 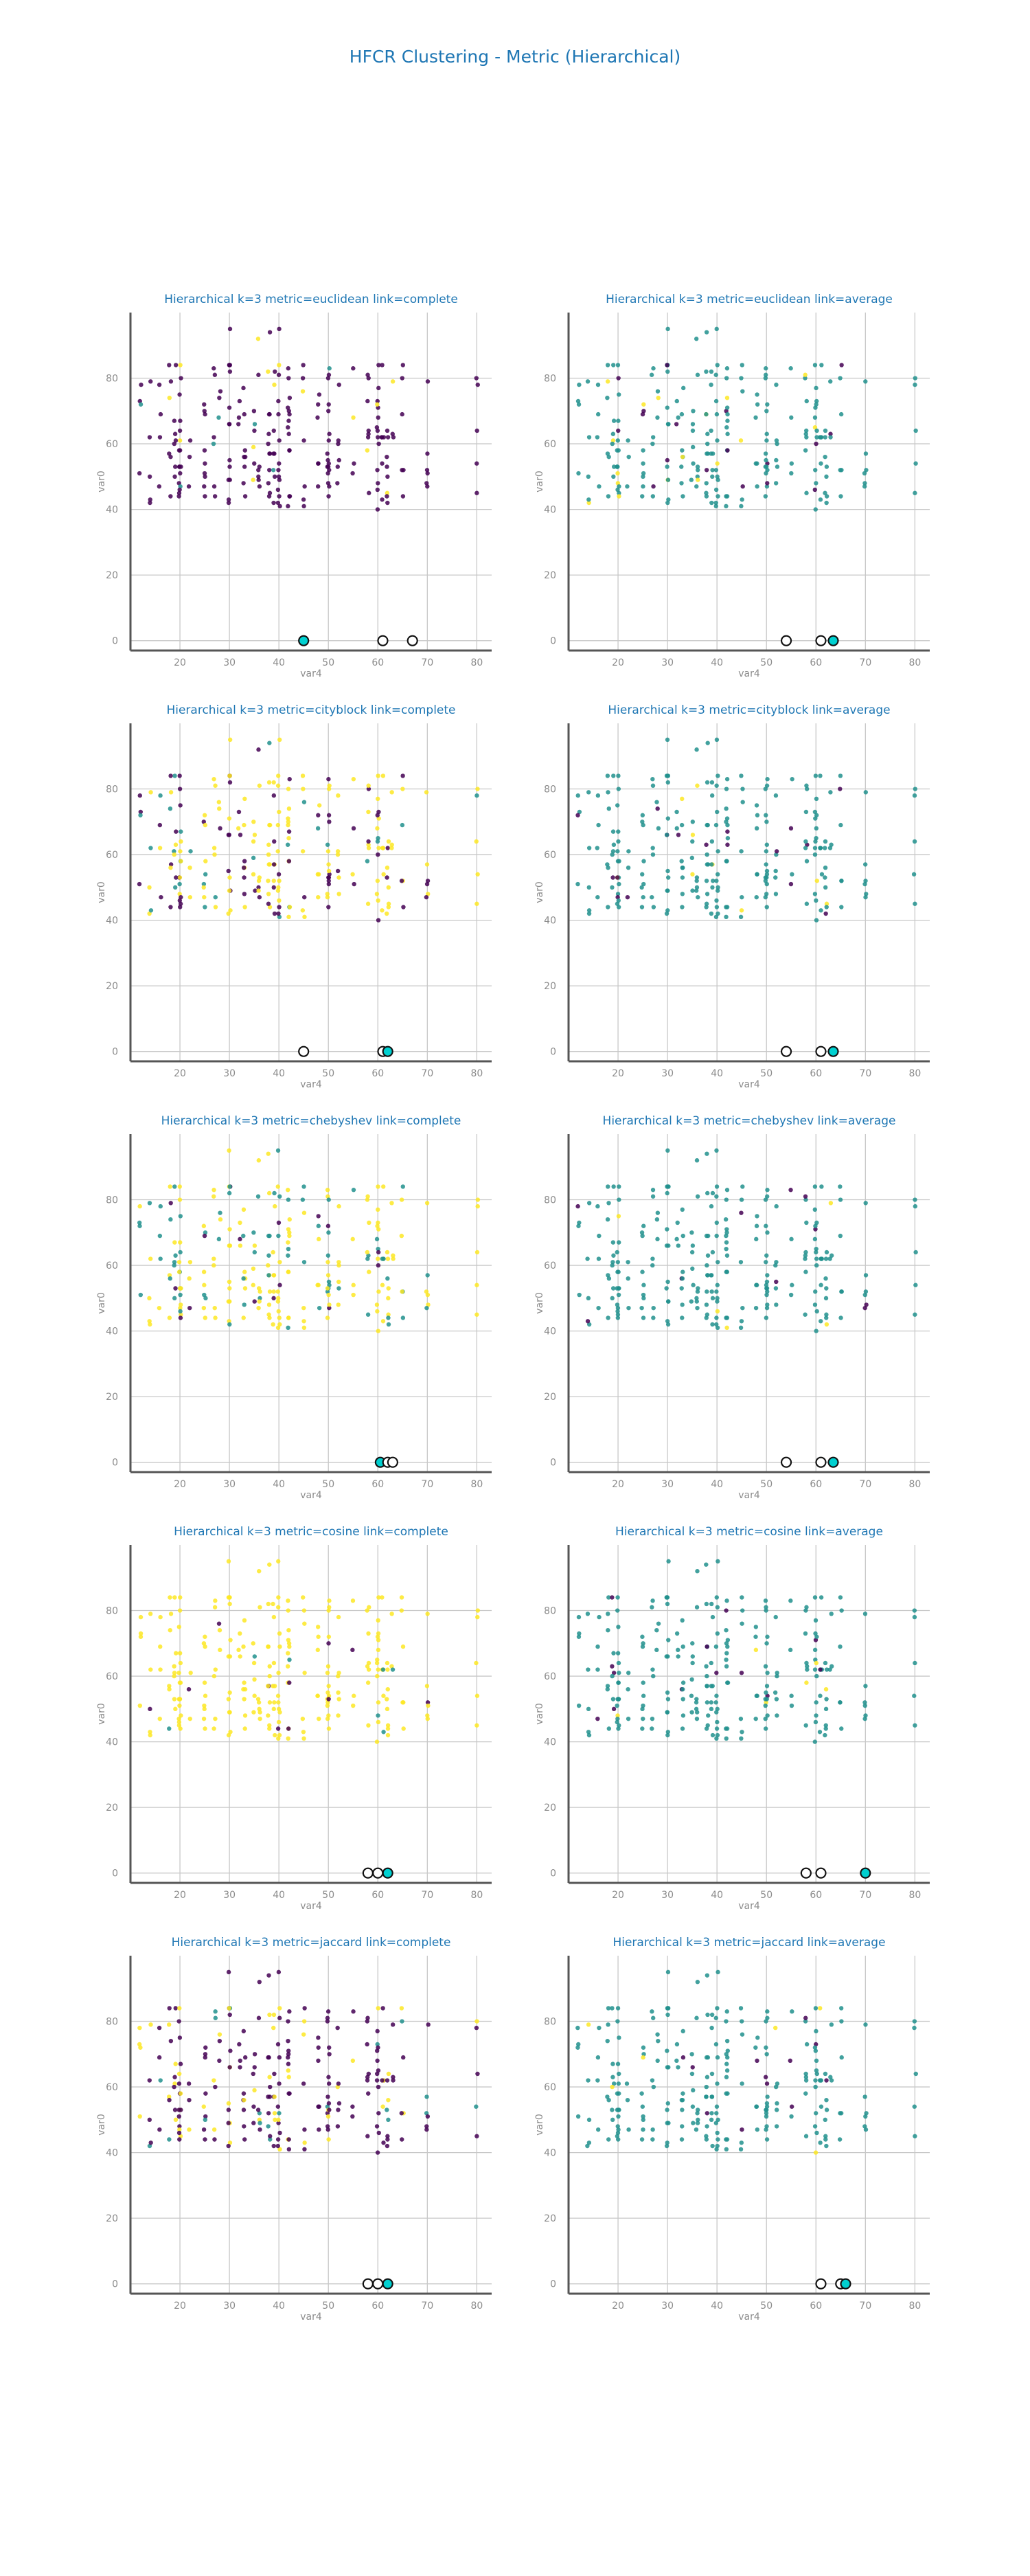 What do you see at coordinates (914, 2306) in the screenshot?
I see `x-tick-label: 80` at bounding box center [914, 2306].